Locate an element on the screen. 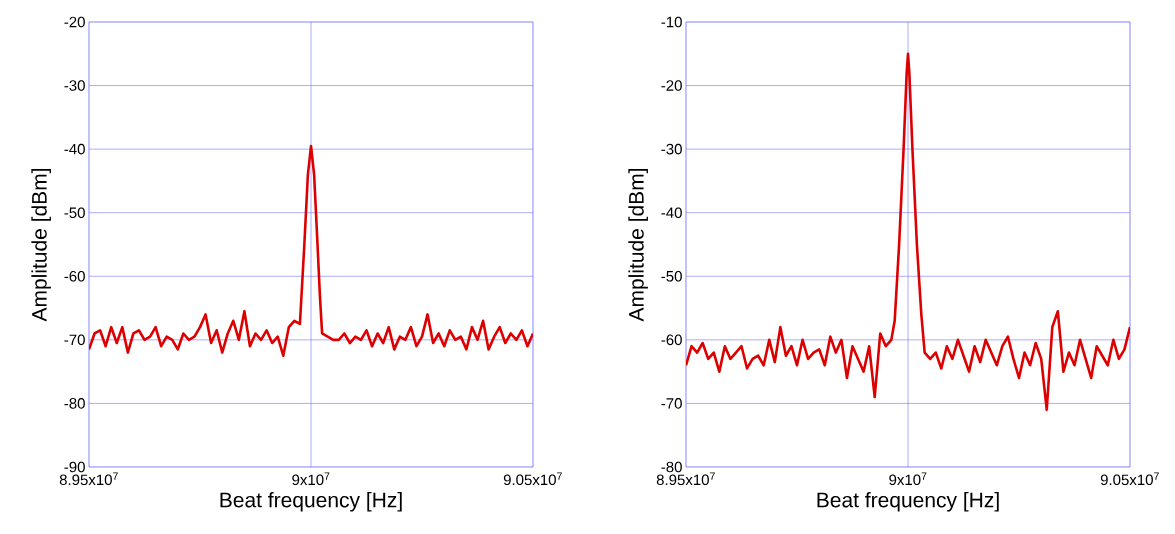 The width and height of the screenshot is (1175, 534). y-tick-label: -10 is located at coordinates (671, 22).